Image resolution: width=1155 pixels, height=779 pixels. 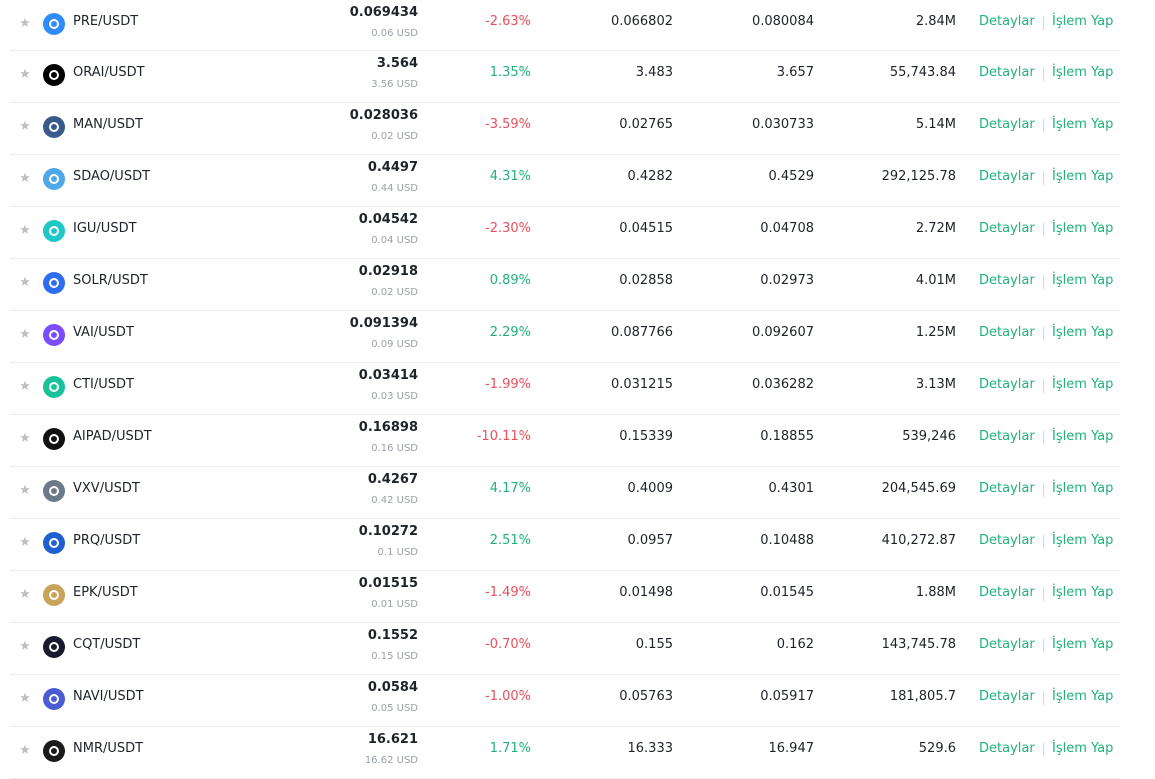 I want to click on pair-name: NAVI/USDT, so click(x=108, y=696).